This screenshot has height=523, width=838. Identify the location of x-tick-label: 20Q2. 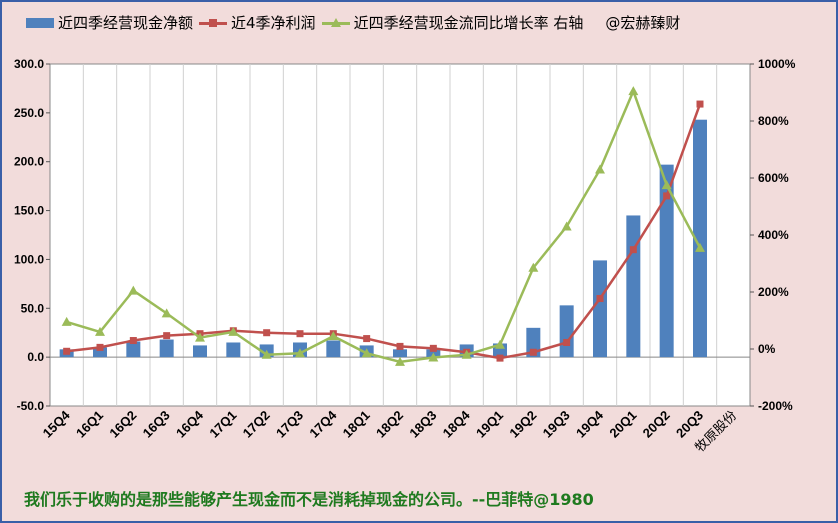
(656, 424).